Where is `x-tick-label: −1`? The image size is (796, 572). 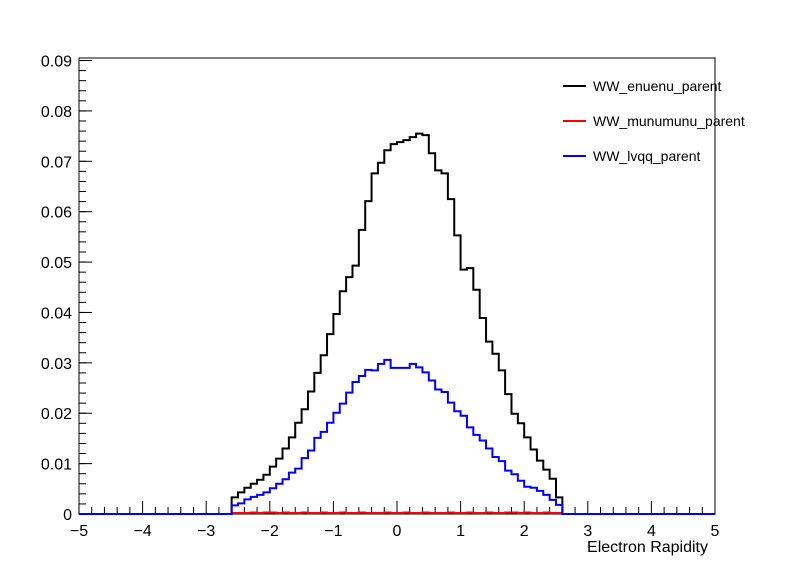 x-tick-label: −1 is located at coordinates (333, 531).